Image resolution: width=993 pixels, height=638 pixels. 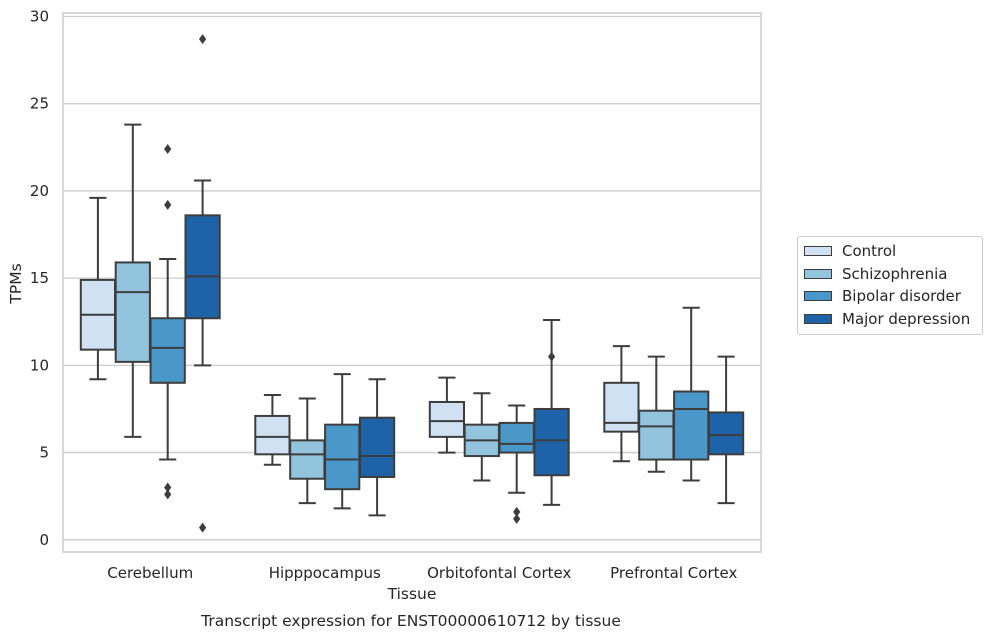 I want to click on legend-label: Major depression, so click(x=906, y=318).